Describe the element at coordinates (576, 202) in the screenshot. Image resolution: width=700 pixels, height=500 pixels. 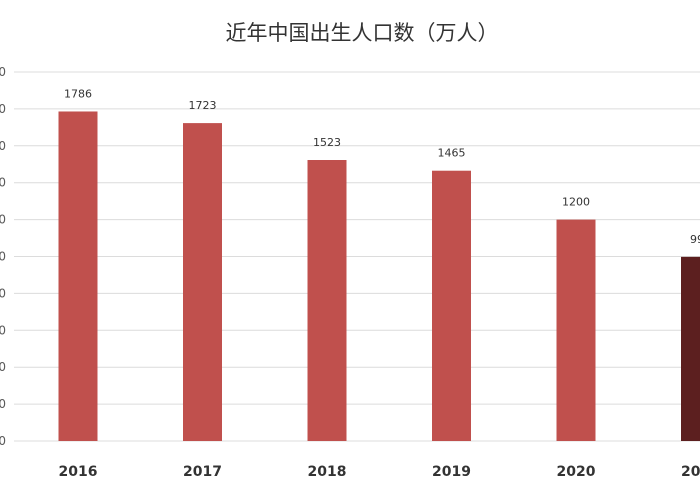
I see `data-label-2020: 1200` at that location.